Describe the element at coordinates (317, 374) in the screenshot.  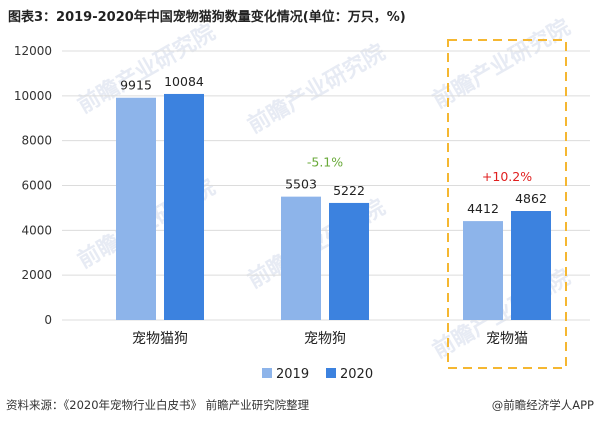
I see `legend: 2019 2020` at that location.